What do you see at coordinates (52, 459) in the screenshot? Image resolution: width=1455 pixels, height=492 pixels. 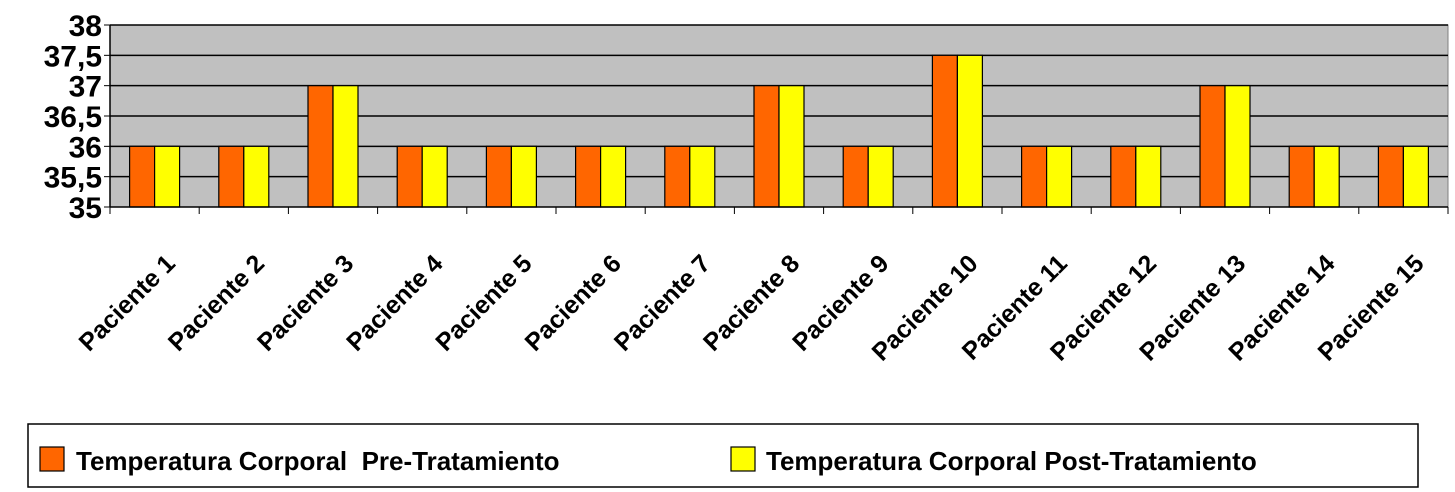 I see `legend-swatch-pre` at bounding box center [52, 459].